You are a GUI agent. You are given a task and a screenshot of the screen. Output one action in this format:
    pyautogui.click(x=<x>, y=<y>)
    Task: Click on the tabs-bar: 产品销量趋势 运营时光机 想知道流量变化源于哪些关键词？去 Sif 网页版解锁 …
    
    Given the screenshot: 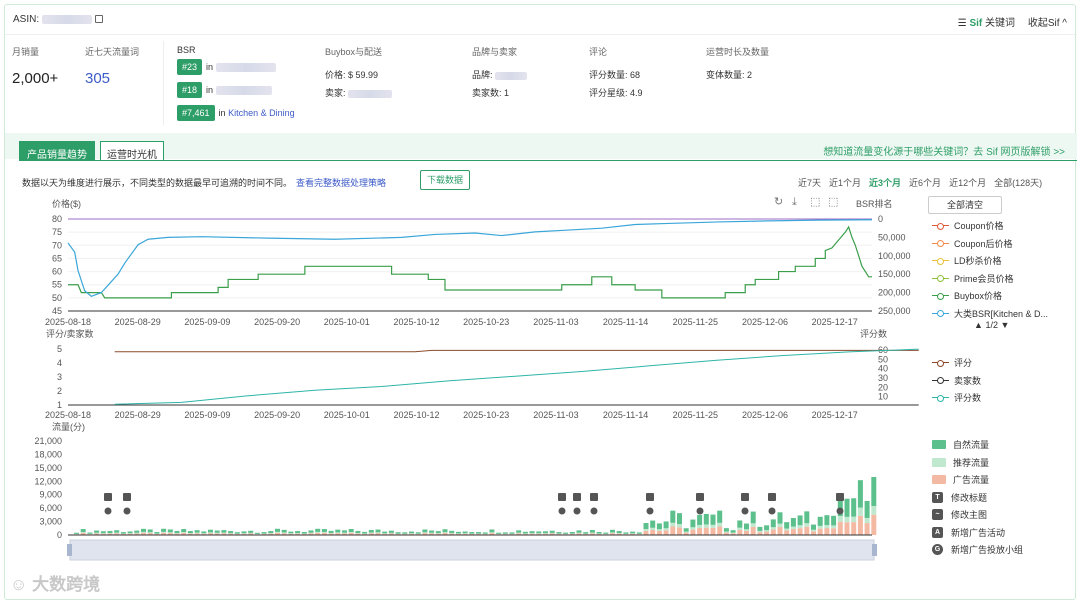 What is the action you would take?
    pyautogui.click(x=541, y=147)
    